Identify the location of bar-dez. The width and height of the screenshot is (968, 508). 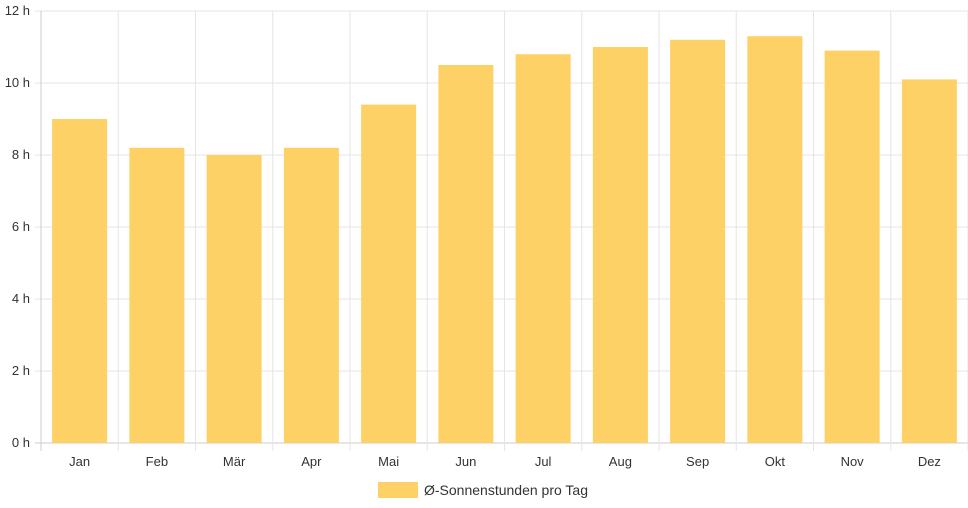
(929, 261).